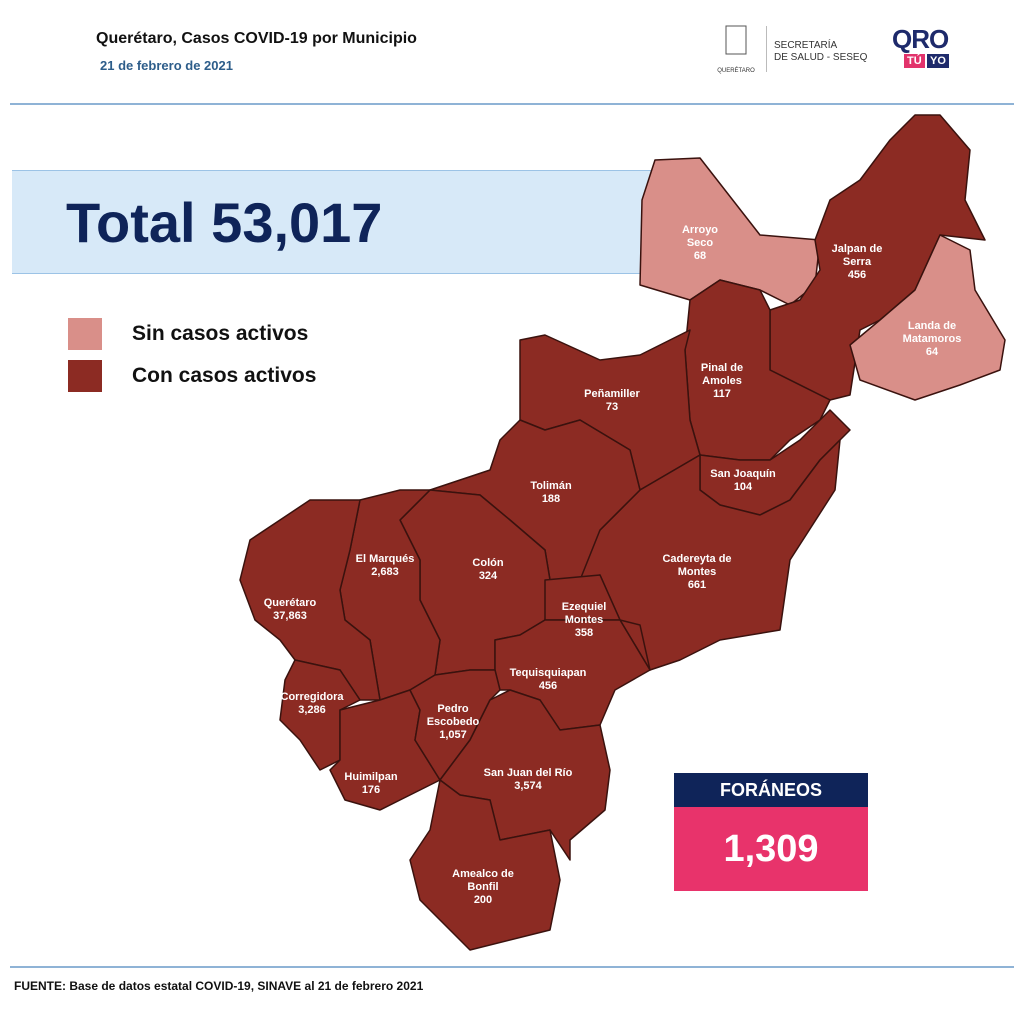  I want to click on foraneos-label: FORÁNEOS, so click(771, 790).